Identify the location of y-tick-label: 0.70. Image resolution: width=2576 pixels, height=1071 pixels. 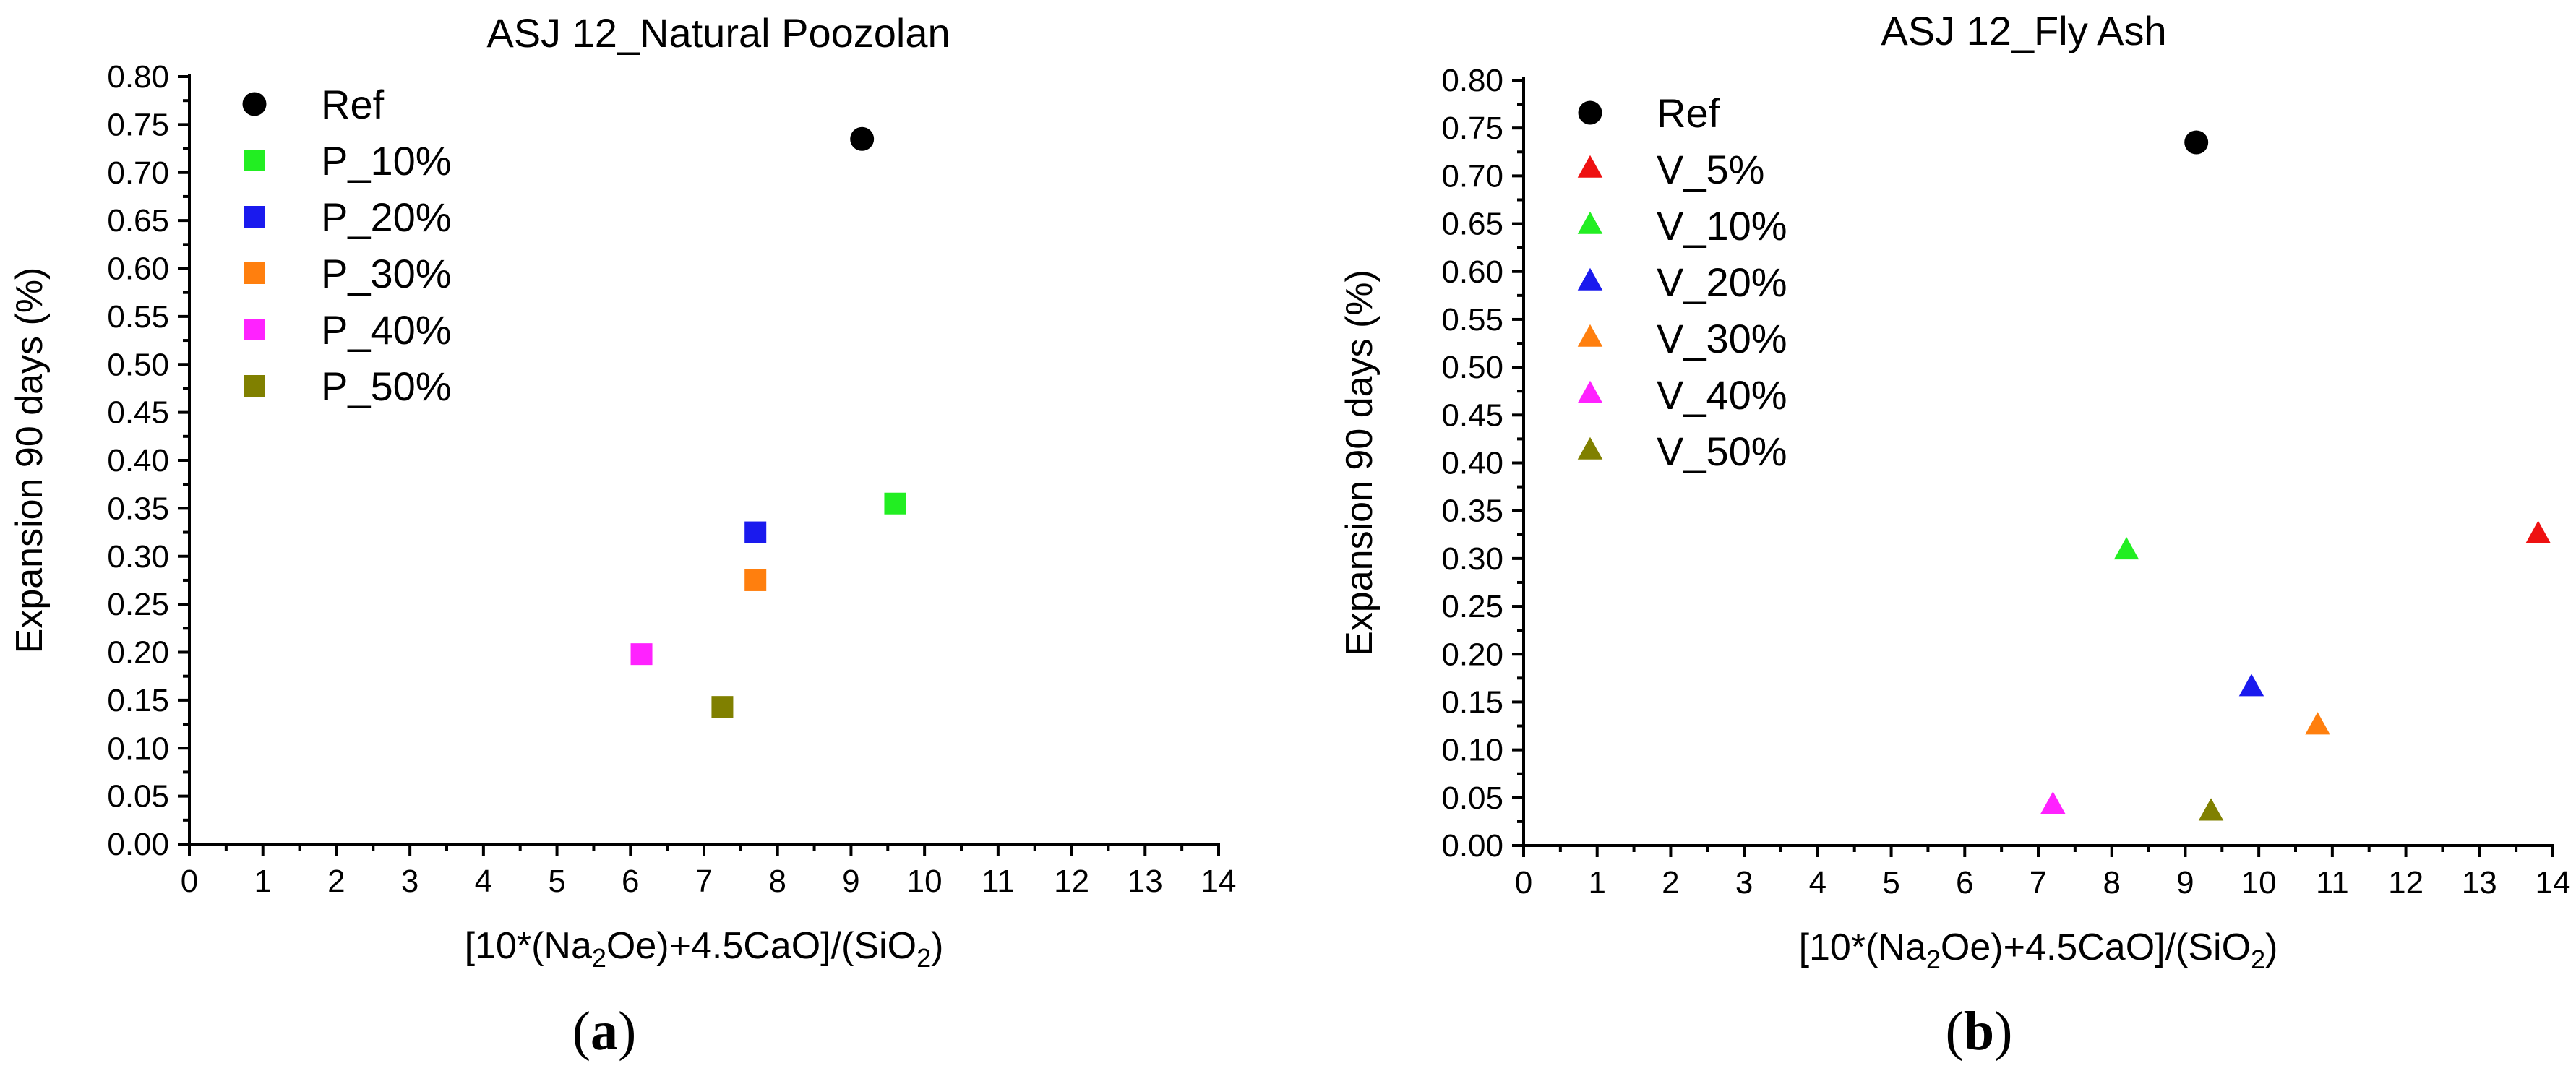
(138, 173).